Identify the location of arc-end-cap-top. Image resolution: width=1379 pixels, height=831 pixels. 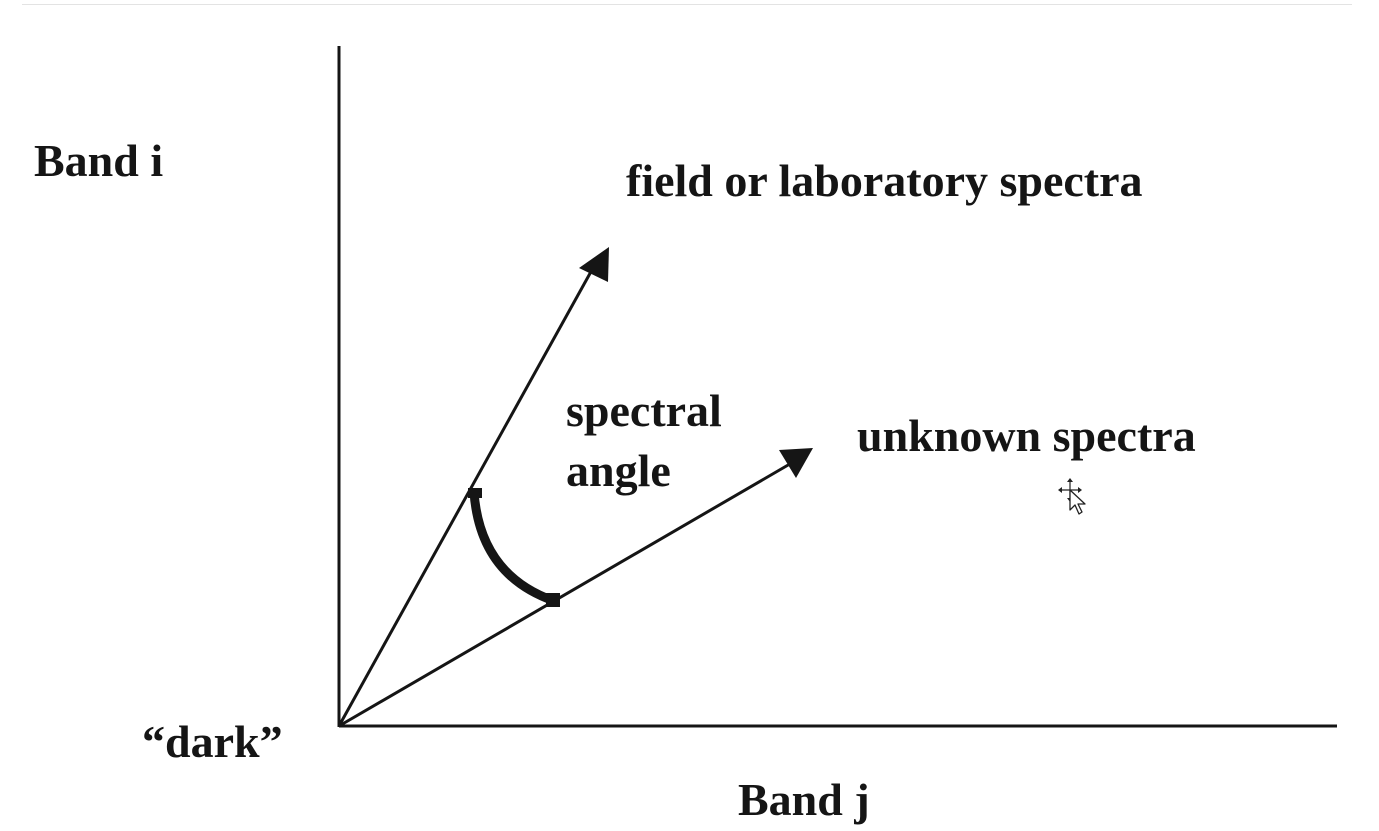
(475, 493).